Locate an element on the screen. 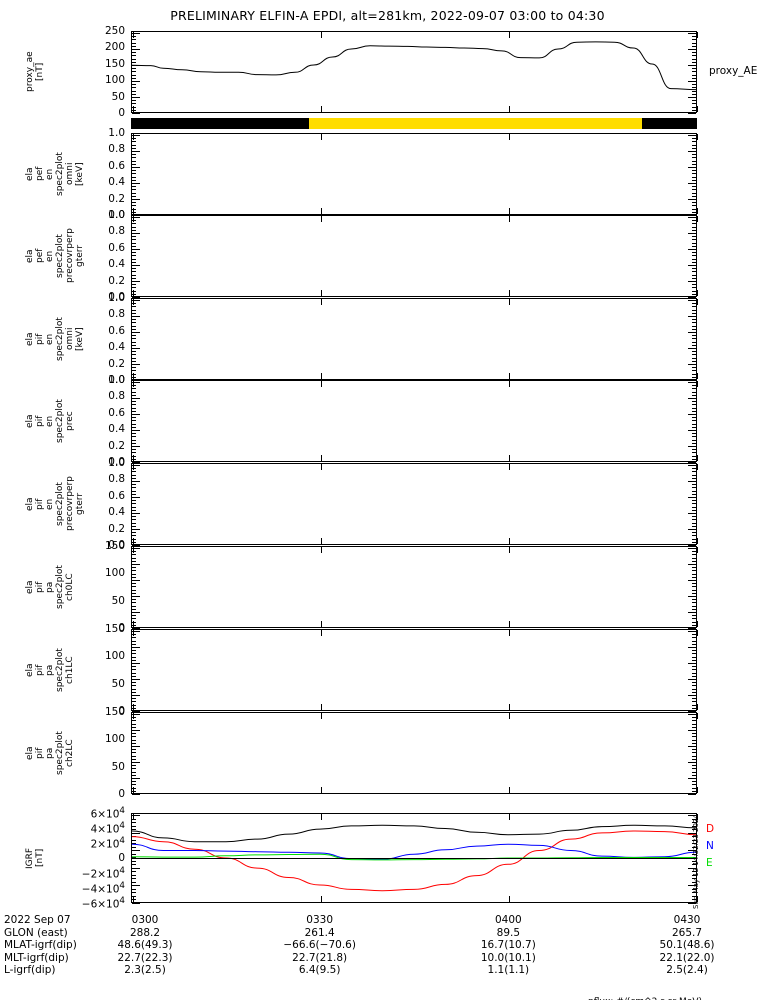  ylabel-ela-pif-pa-ch1lc: ela pif pa spec2plot ch1LC is located at coordinates (61, 670).